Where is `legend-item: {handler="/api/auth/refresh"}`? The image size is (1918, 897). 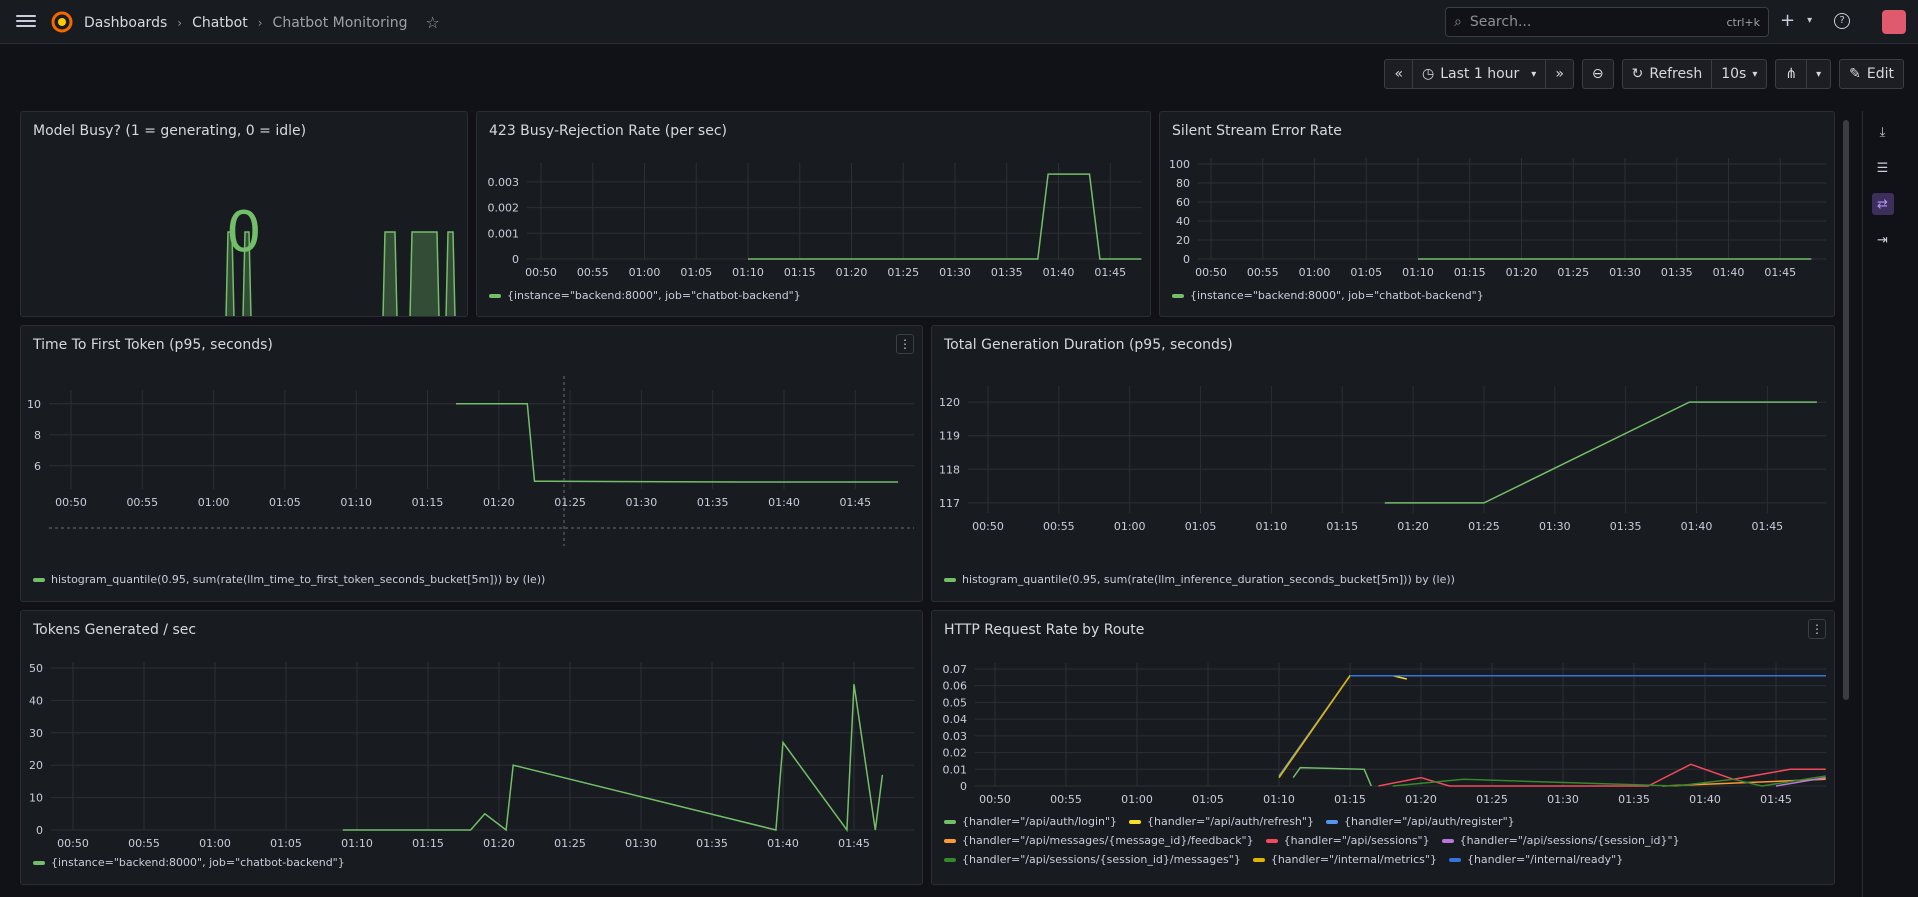
legend-item: {handler="/api/auth/refresh"} is located at coordinates (1221, 821).